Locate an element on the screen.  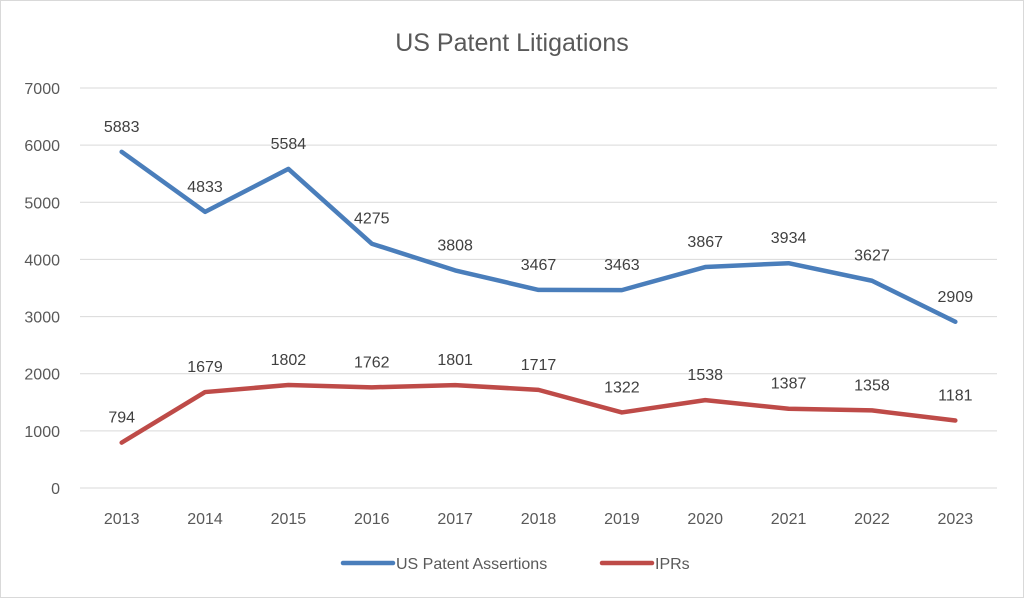
data-label: 1762 is located at coordinates (372, 362).